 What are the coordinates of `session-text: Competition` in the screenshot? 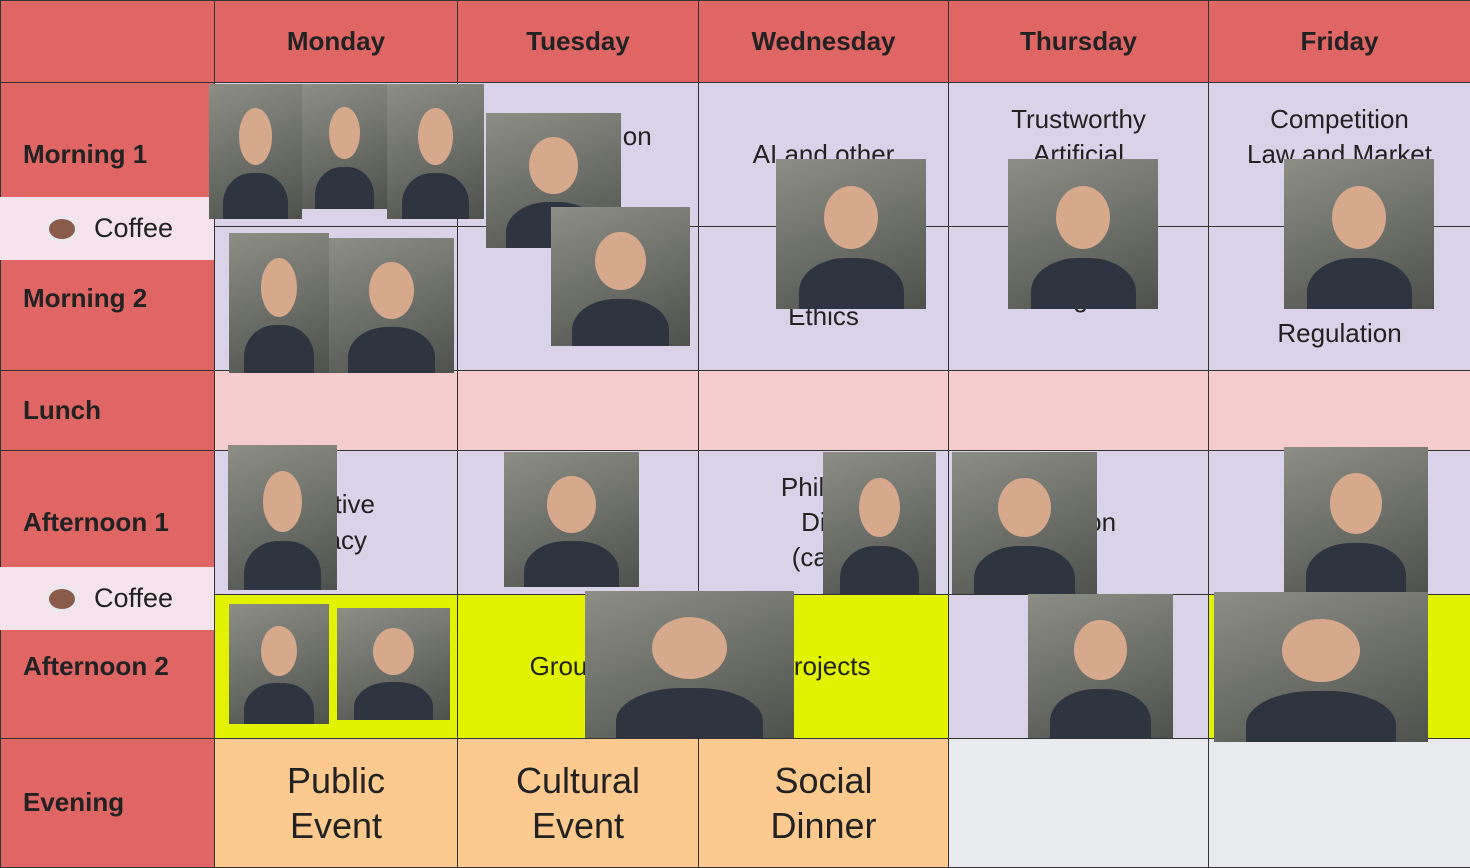 It's located at (1339, 118).